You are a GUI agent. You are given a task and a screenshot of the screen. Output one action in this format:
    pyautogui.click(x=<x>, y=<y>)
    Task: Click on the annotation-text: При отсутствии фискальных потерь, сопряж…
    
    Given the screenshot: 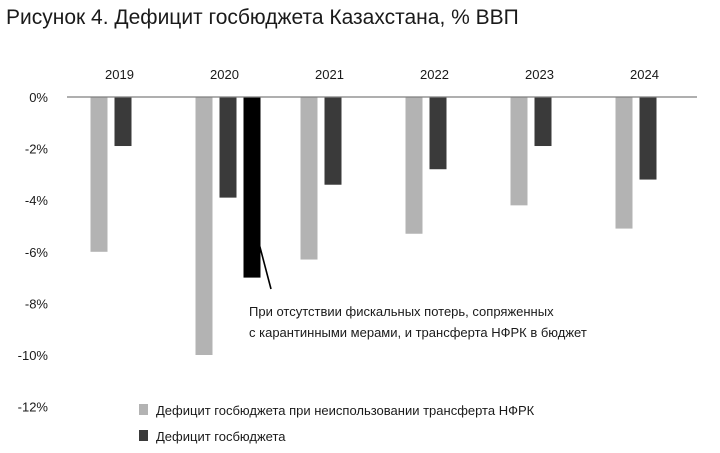 What is the action you would take?
    pyautogui.click(x=401, y=311)
    